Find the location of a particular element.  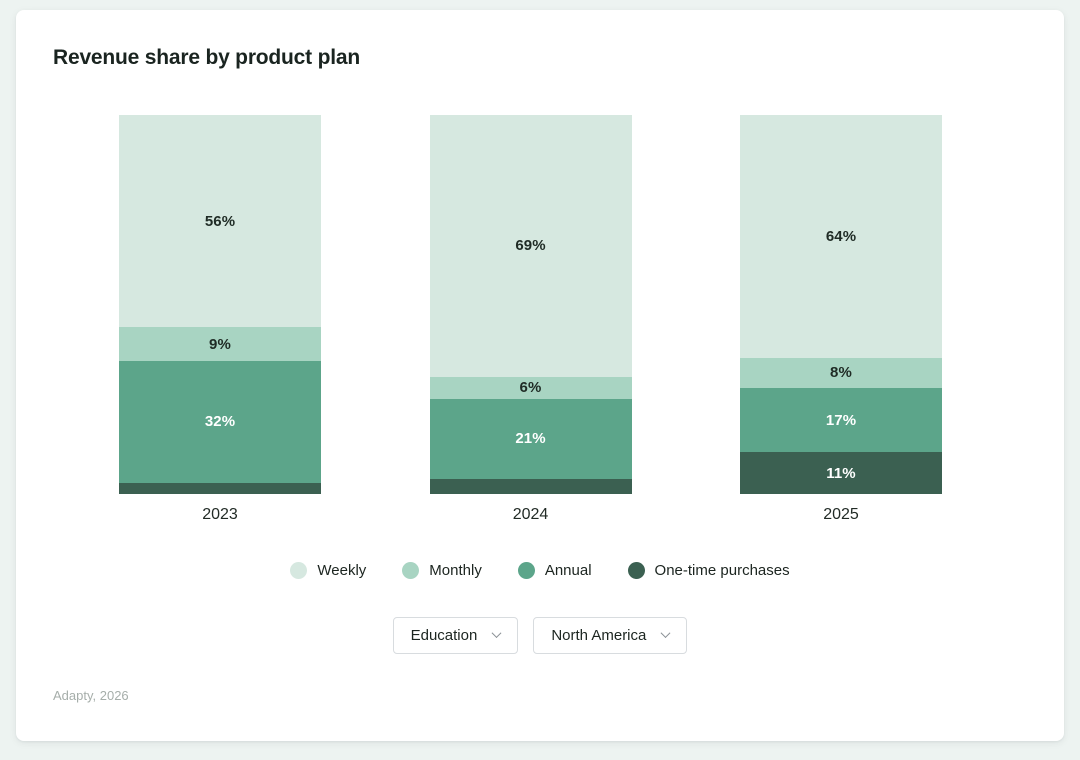

legend-item-one-time-purchases: One-time purchases is located at coordinates (708, 570).